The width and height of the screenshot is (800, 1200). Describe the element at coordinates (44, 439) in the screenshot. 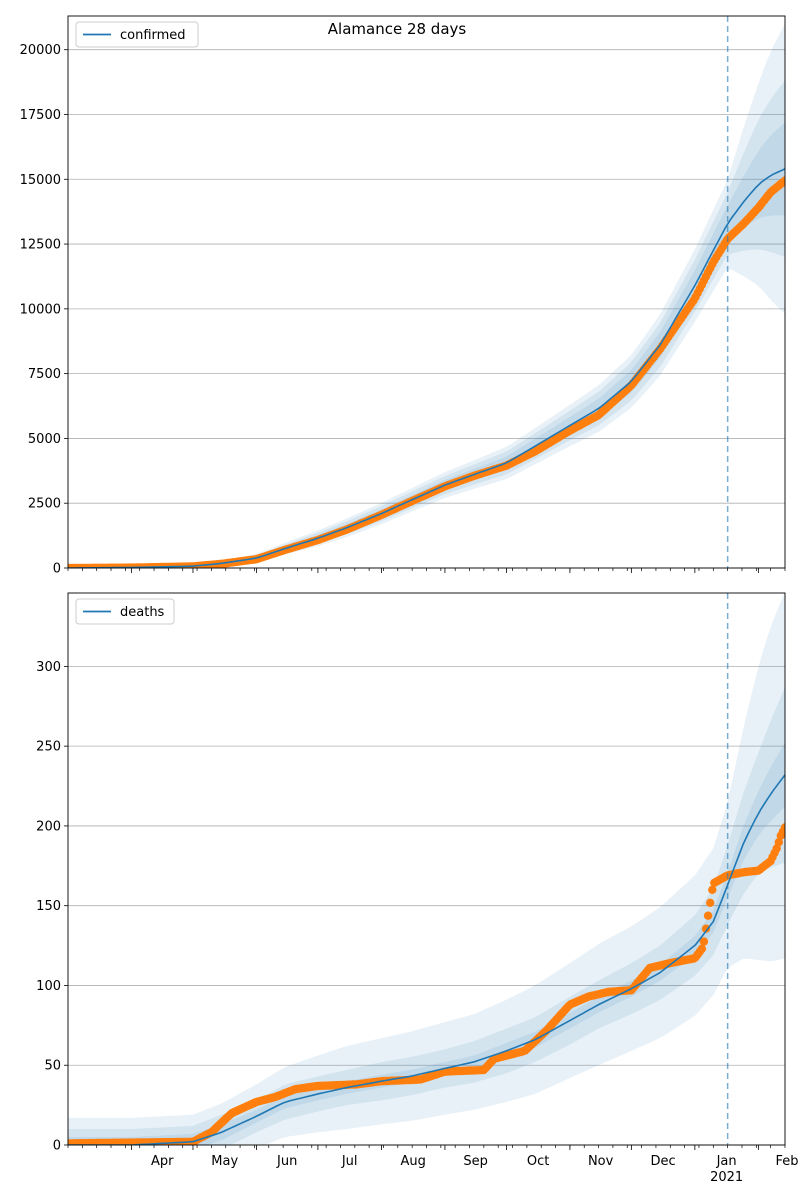

I see `y-tick-label: 5000` at that location.